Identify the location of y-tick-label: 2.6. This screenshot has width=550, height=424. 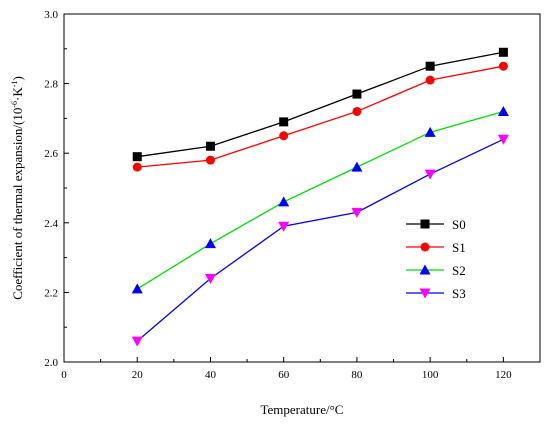
(51, 154).